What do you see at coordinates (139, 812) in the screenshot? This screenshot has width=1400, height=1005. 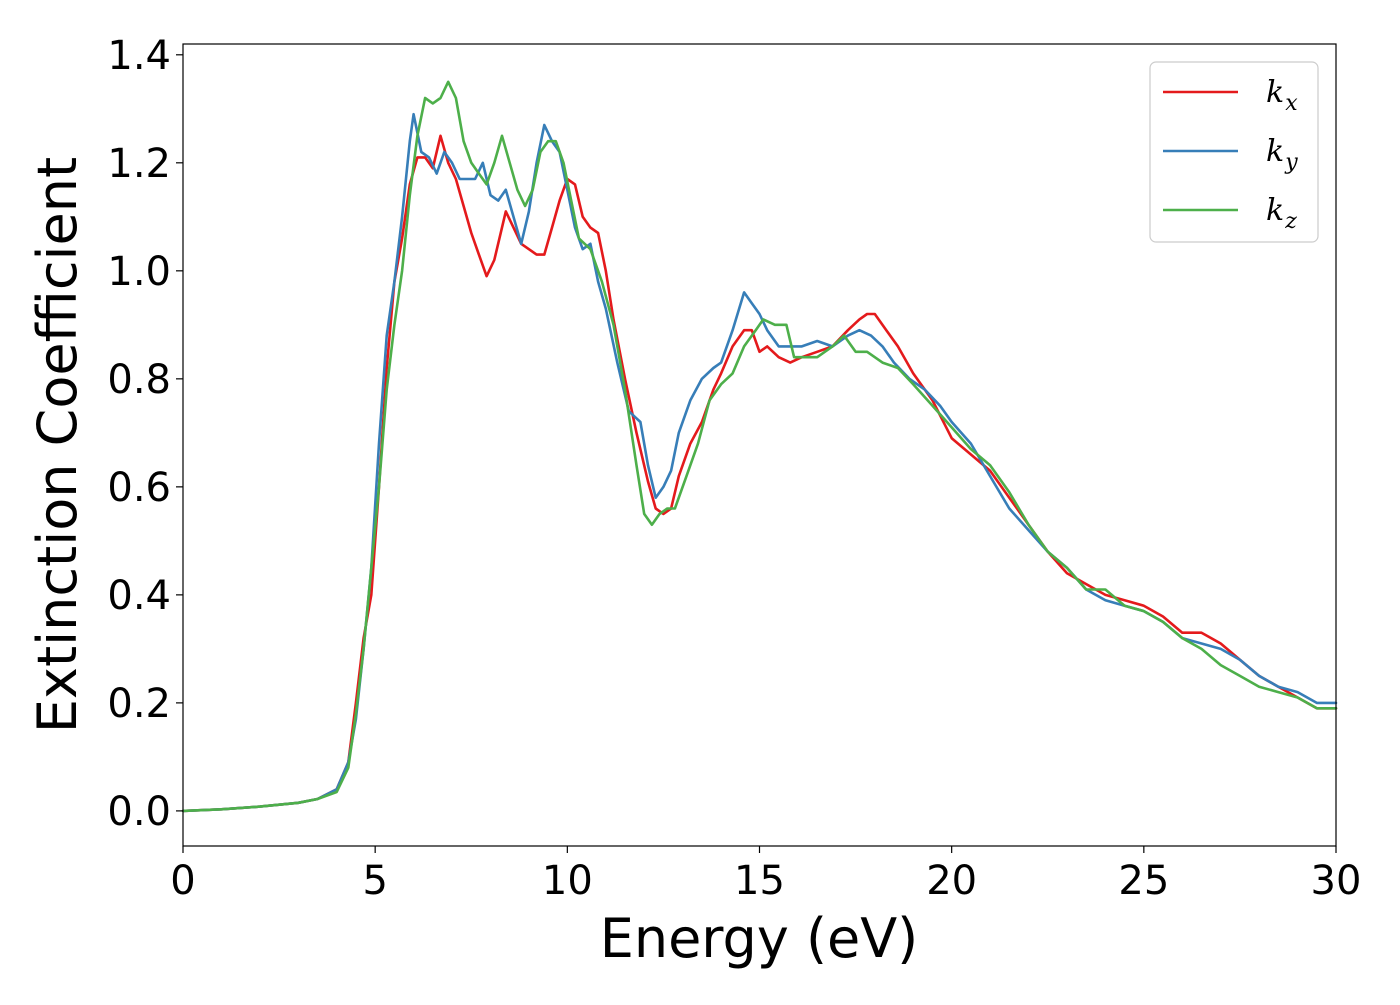 I see `y-tick-label: 0.0` at bounding box center [139, 812].